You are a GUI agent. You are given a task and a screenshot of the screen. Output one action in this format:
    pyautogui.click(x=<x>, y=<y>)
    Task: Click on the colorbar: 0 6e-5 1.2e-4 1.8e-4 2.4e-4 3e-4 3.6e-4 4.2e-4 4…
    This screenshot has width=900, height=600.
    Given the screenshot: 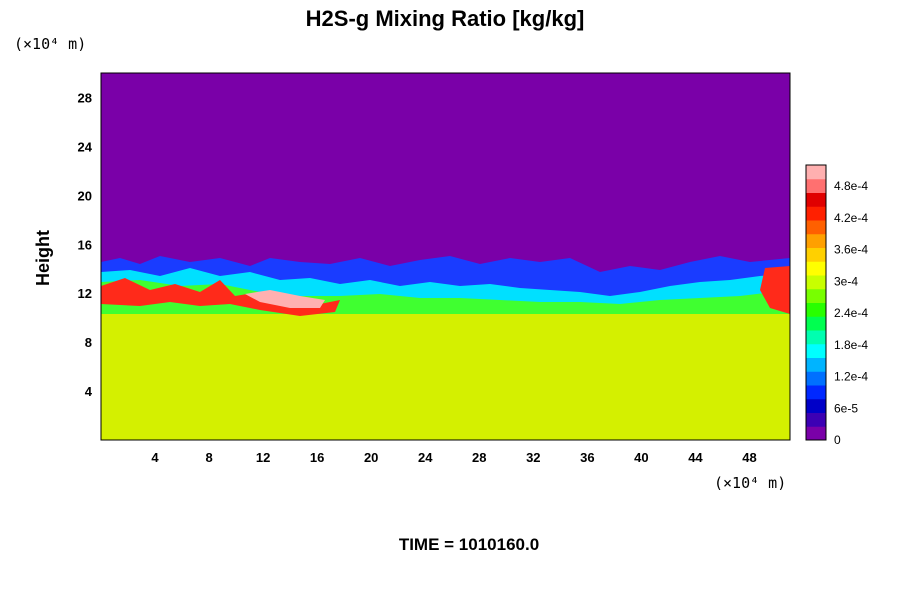 What is the action you would take?
    pyautogui.click(x=836, y=305)
    